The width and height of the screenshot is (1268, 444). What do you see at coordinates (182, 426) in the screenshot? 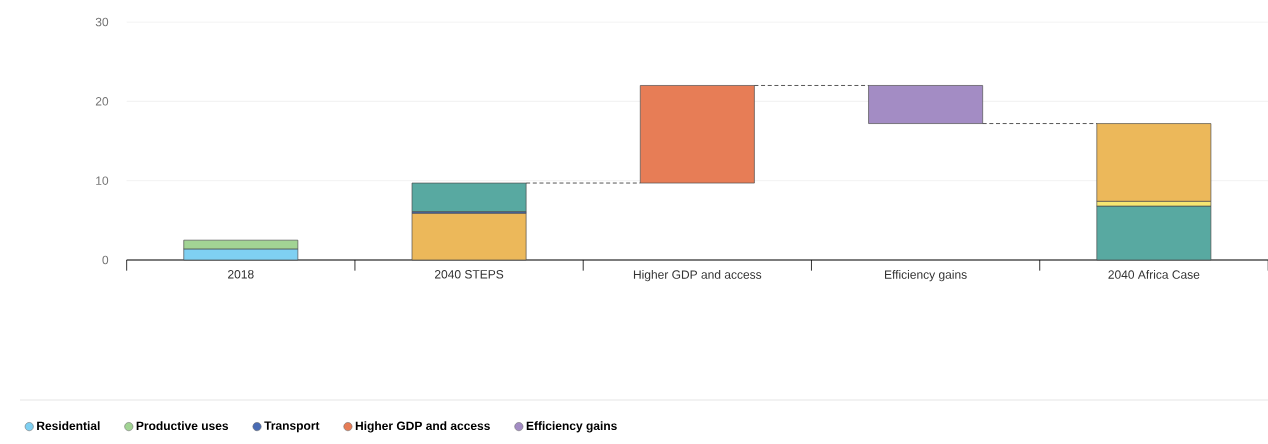
I see `legend-label: Productive uses` at bounding box center [182, 426].